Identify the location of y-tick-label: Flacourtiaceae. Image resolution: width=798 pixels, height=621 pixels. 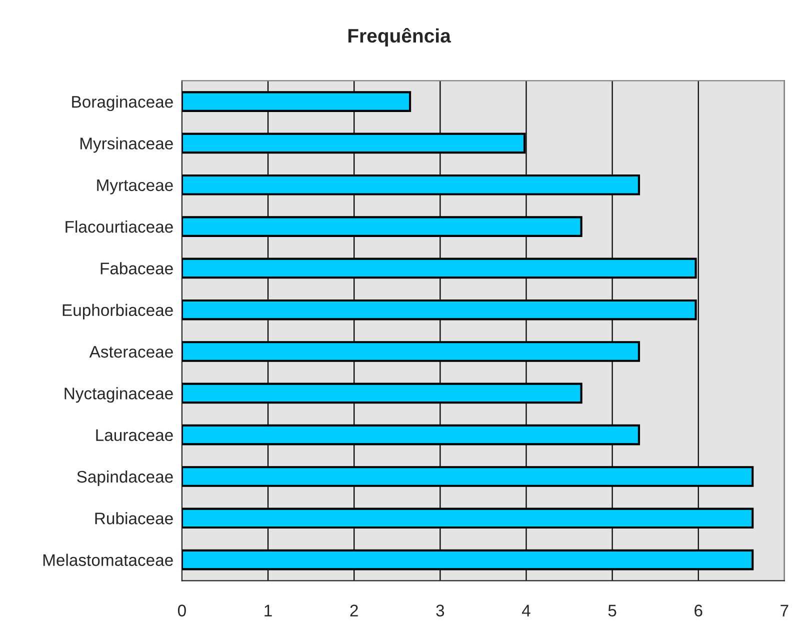
(119, 226).